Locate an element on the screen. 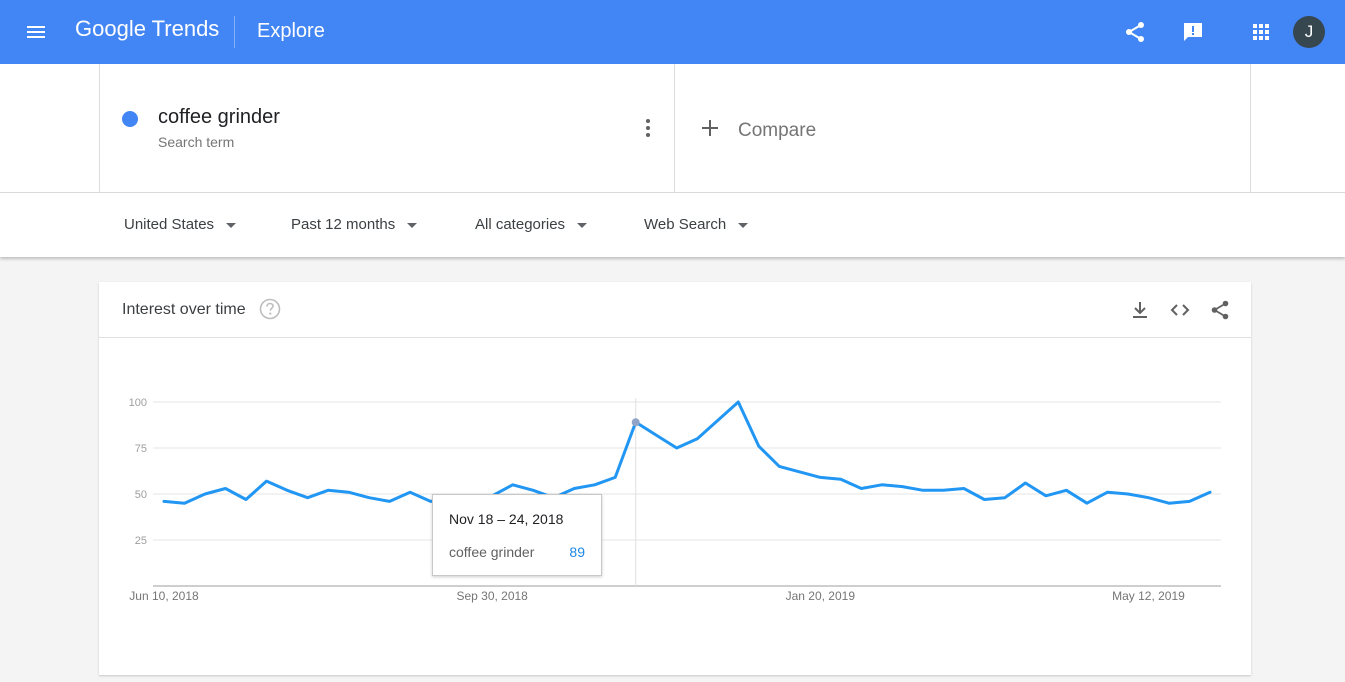 This screenshot has width=1345, height=682. header-divider is located at coordinates (234, 32).